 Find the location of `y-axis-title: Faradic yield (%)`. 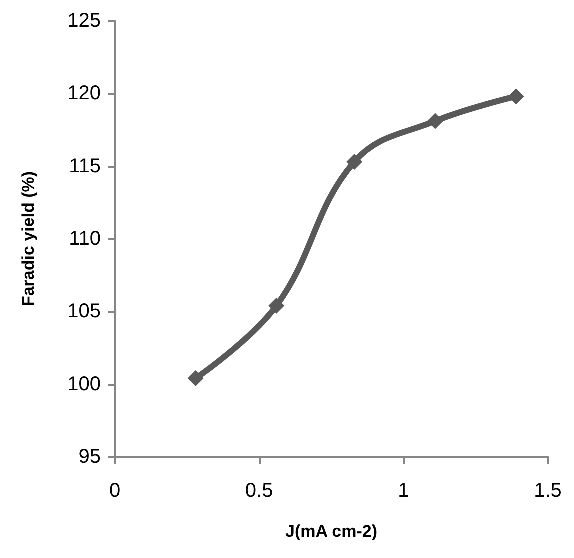

y-axis-title: Faradic yield (%) is located at coordinates (28, 239).